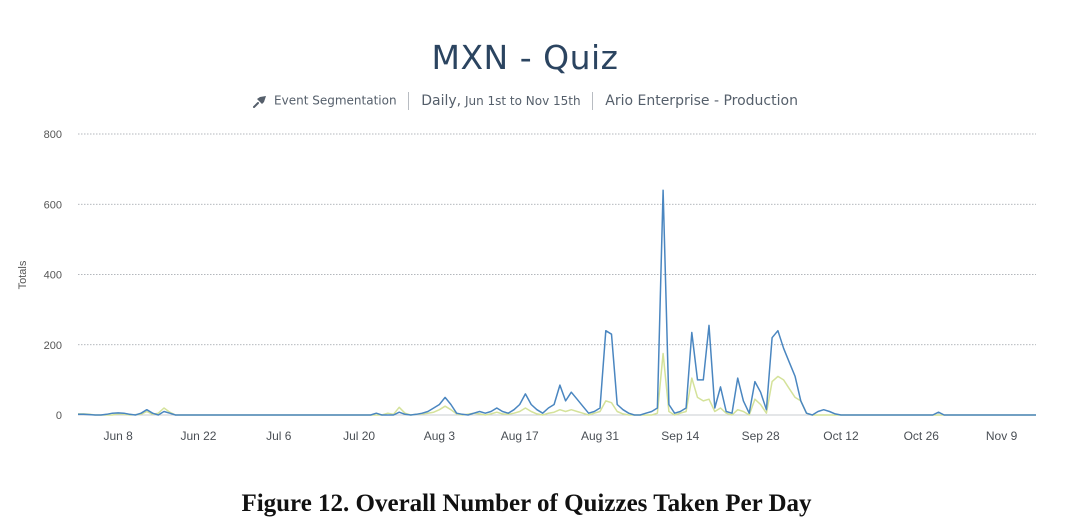 Image resolution: width=1073 pixels, height=532 pixels. What do you see at coordinates (53, 205) in the screenshot?
I see `y-tick-label: 600` at bounding box center [53, 205].